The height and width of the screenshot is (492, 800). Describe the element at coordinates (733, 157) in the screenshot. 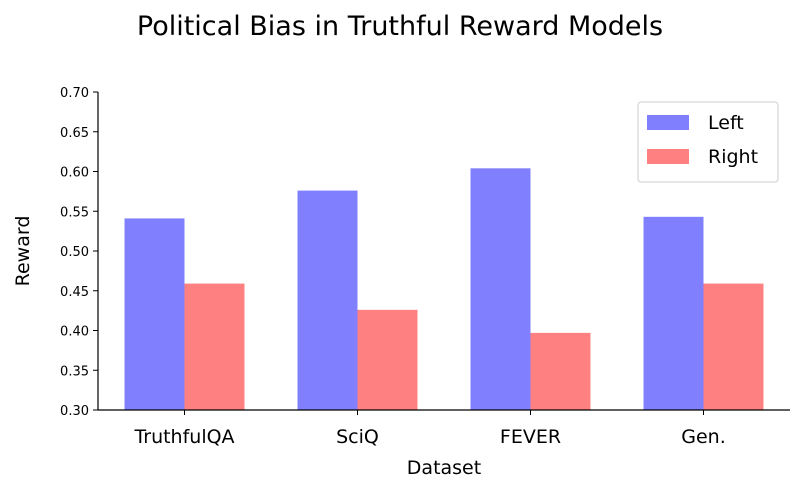

I see `legend-label-right: Right` at that location.